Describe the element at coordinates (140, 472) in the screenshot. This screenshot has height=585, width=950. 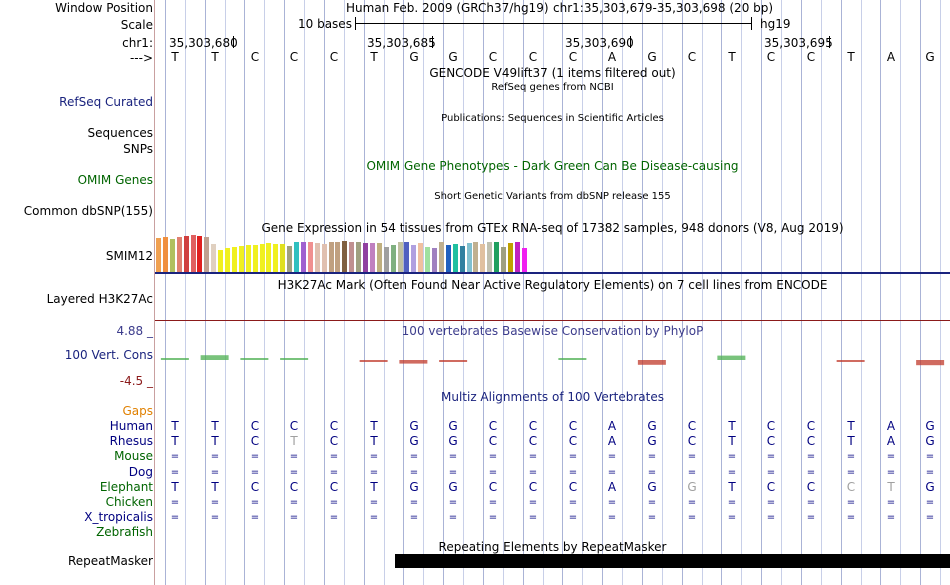
I see `species-label: Dog` at that location.